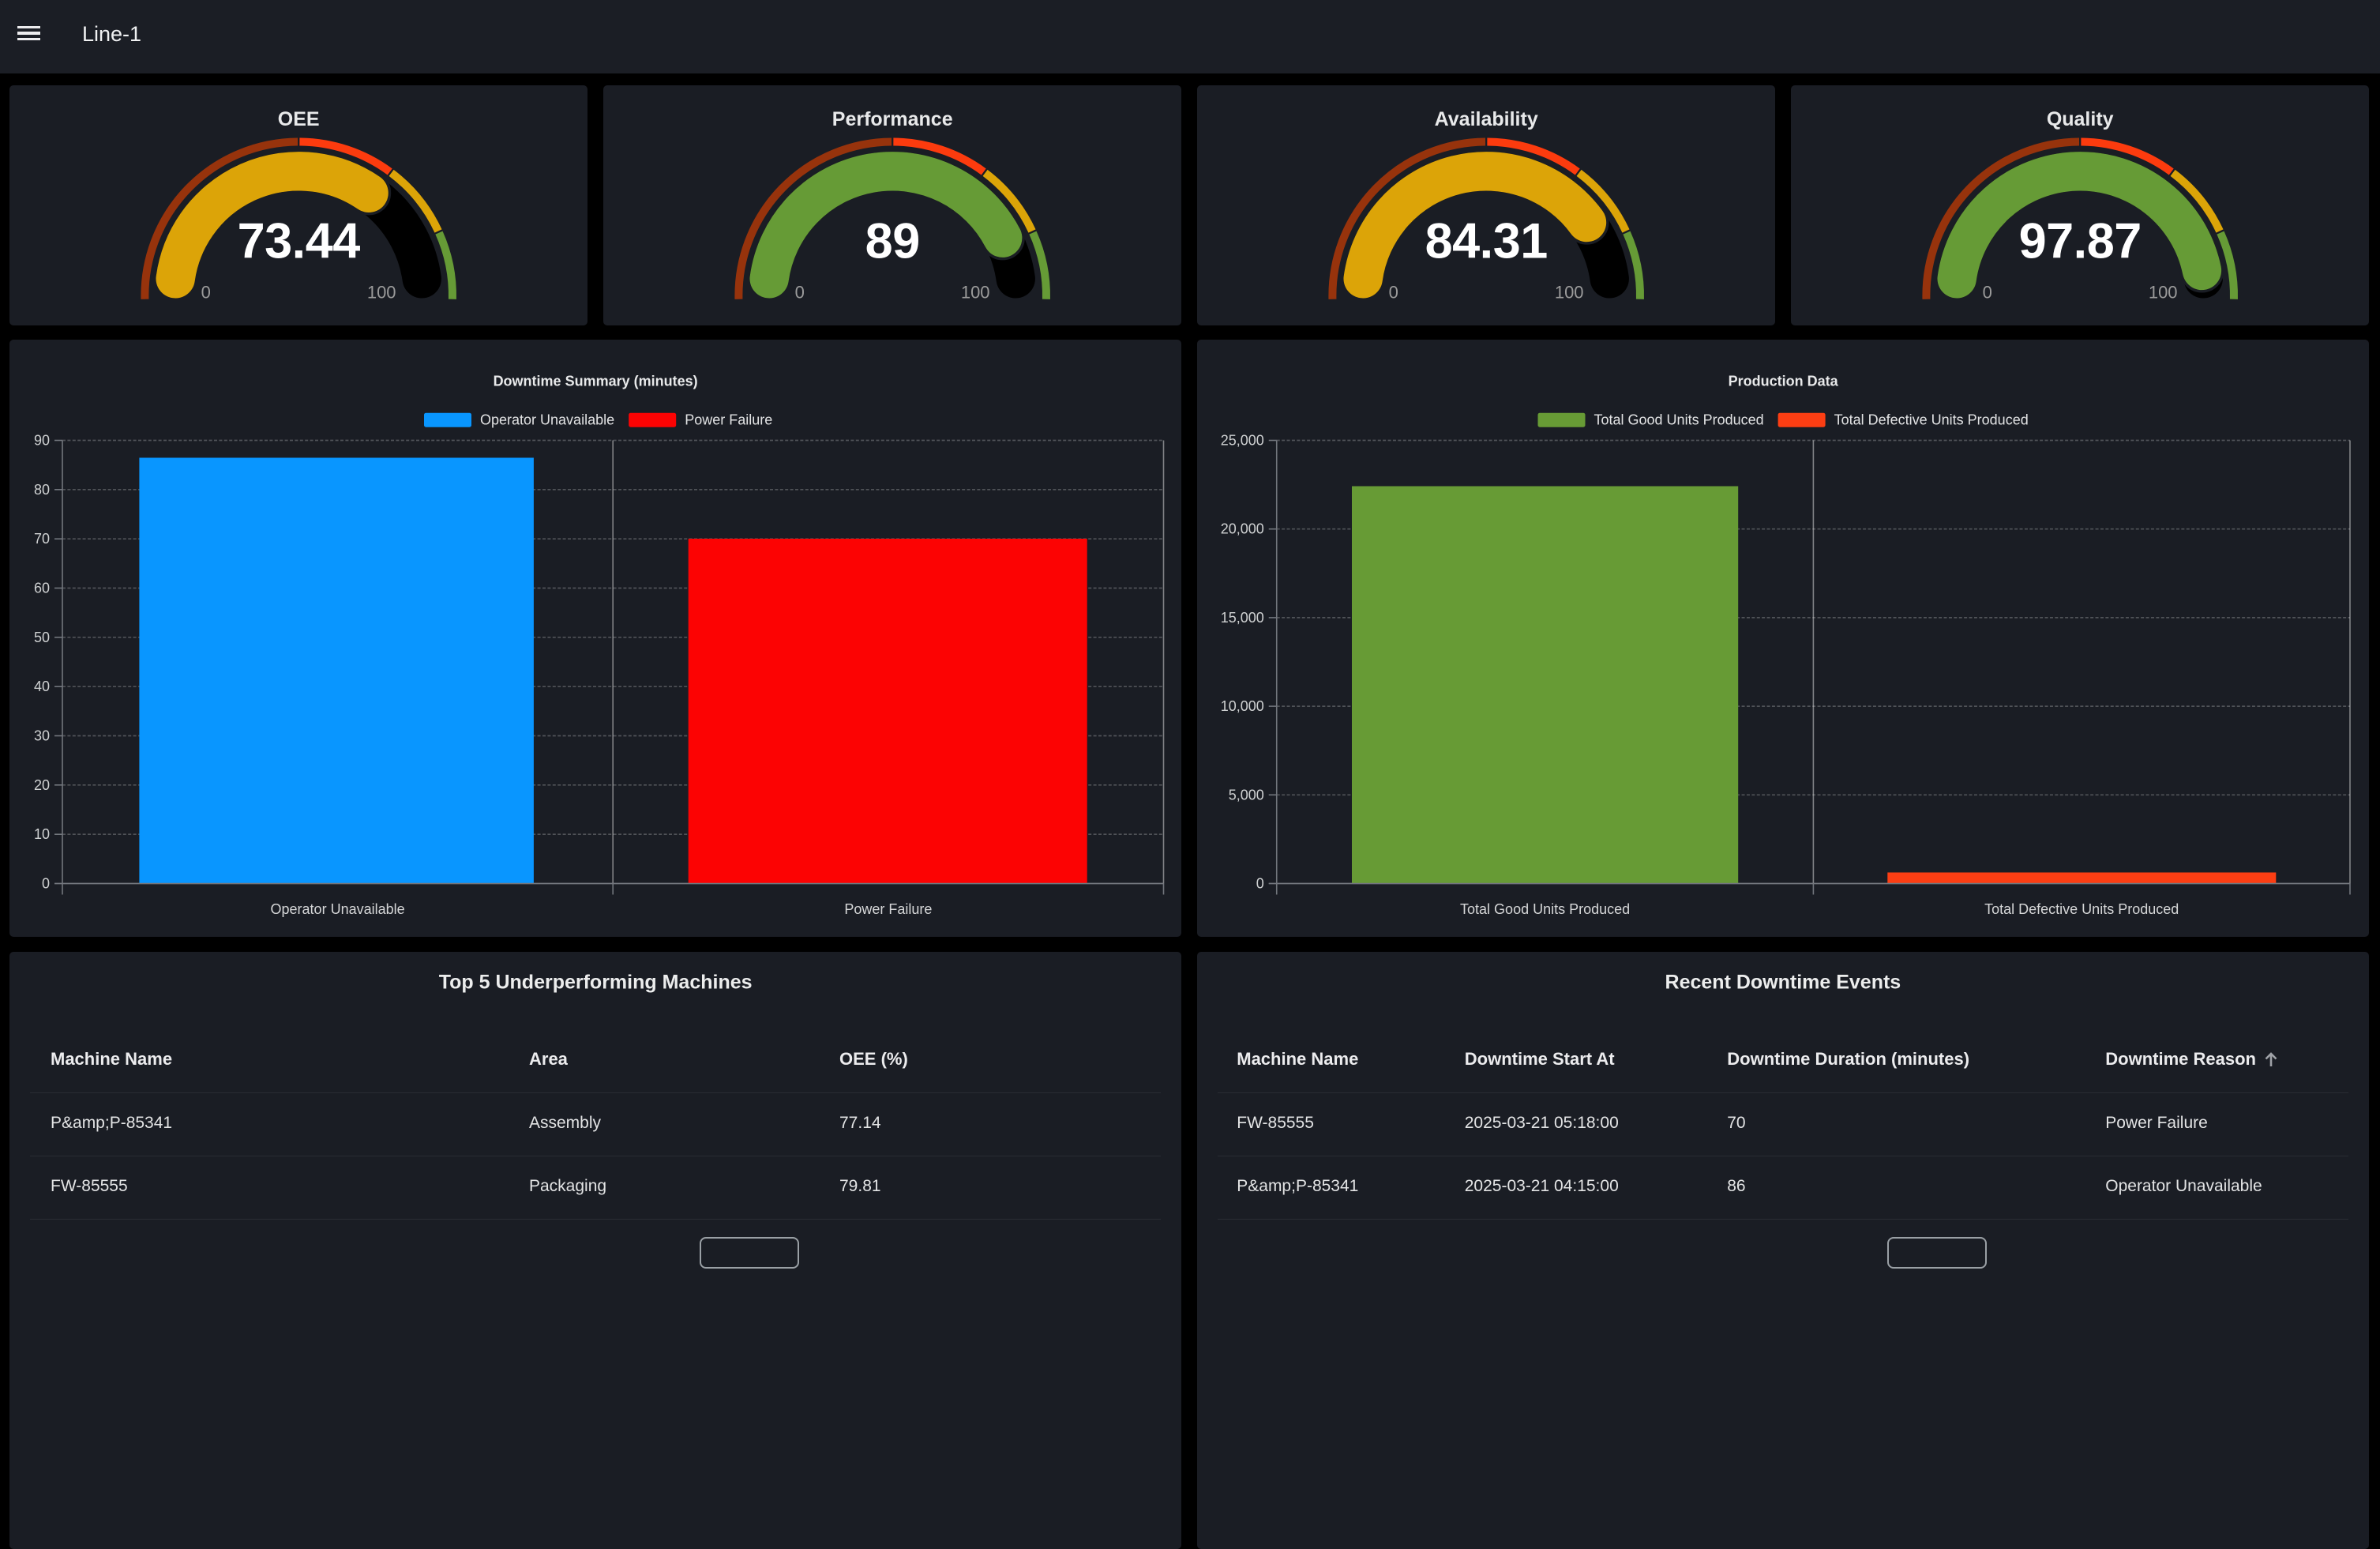 Image resolution: width=2380 pixels, height=1549 pixels. I want to click on svg-text: 30, so click(42, 736).